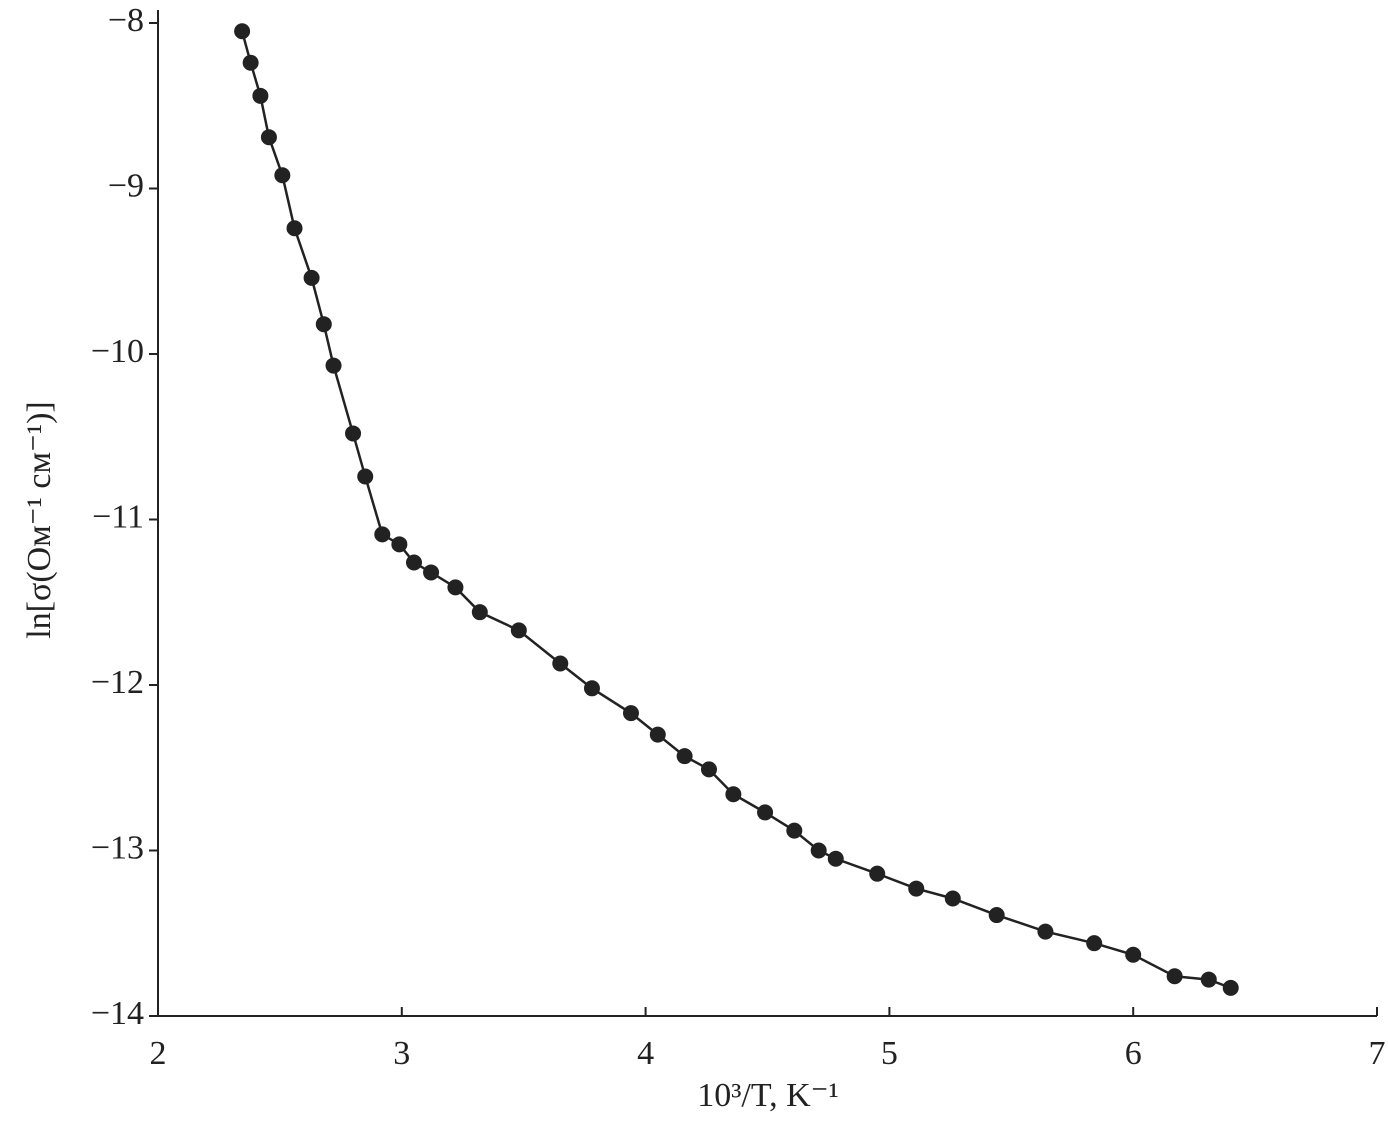  Describe the element at coordinates (126, 20) in the screenshot. I see `y-tick-label: −8` at that location.